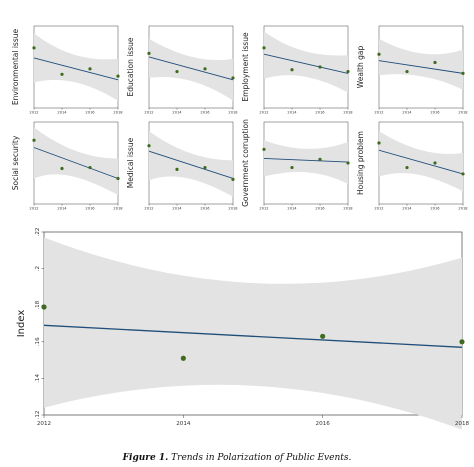 The width and height of the screenshot is (474, 467). Describe the element at coordinates (130, 162) in the screenshot. I see `y-axis-label: Medical issue` at that location.